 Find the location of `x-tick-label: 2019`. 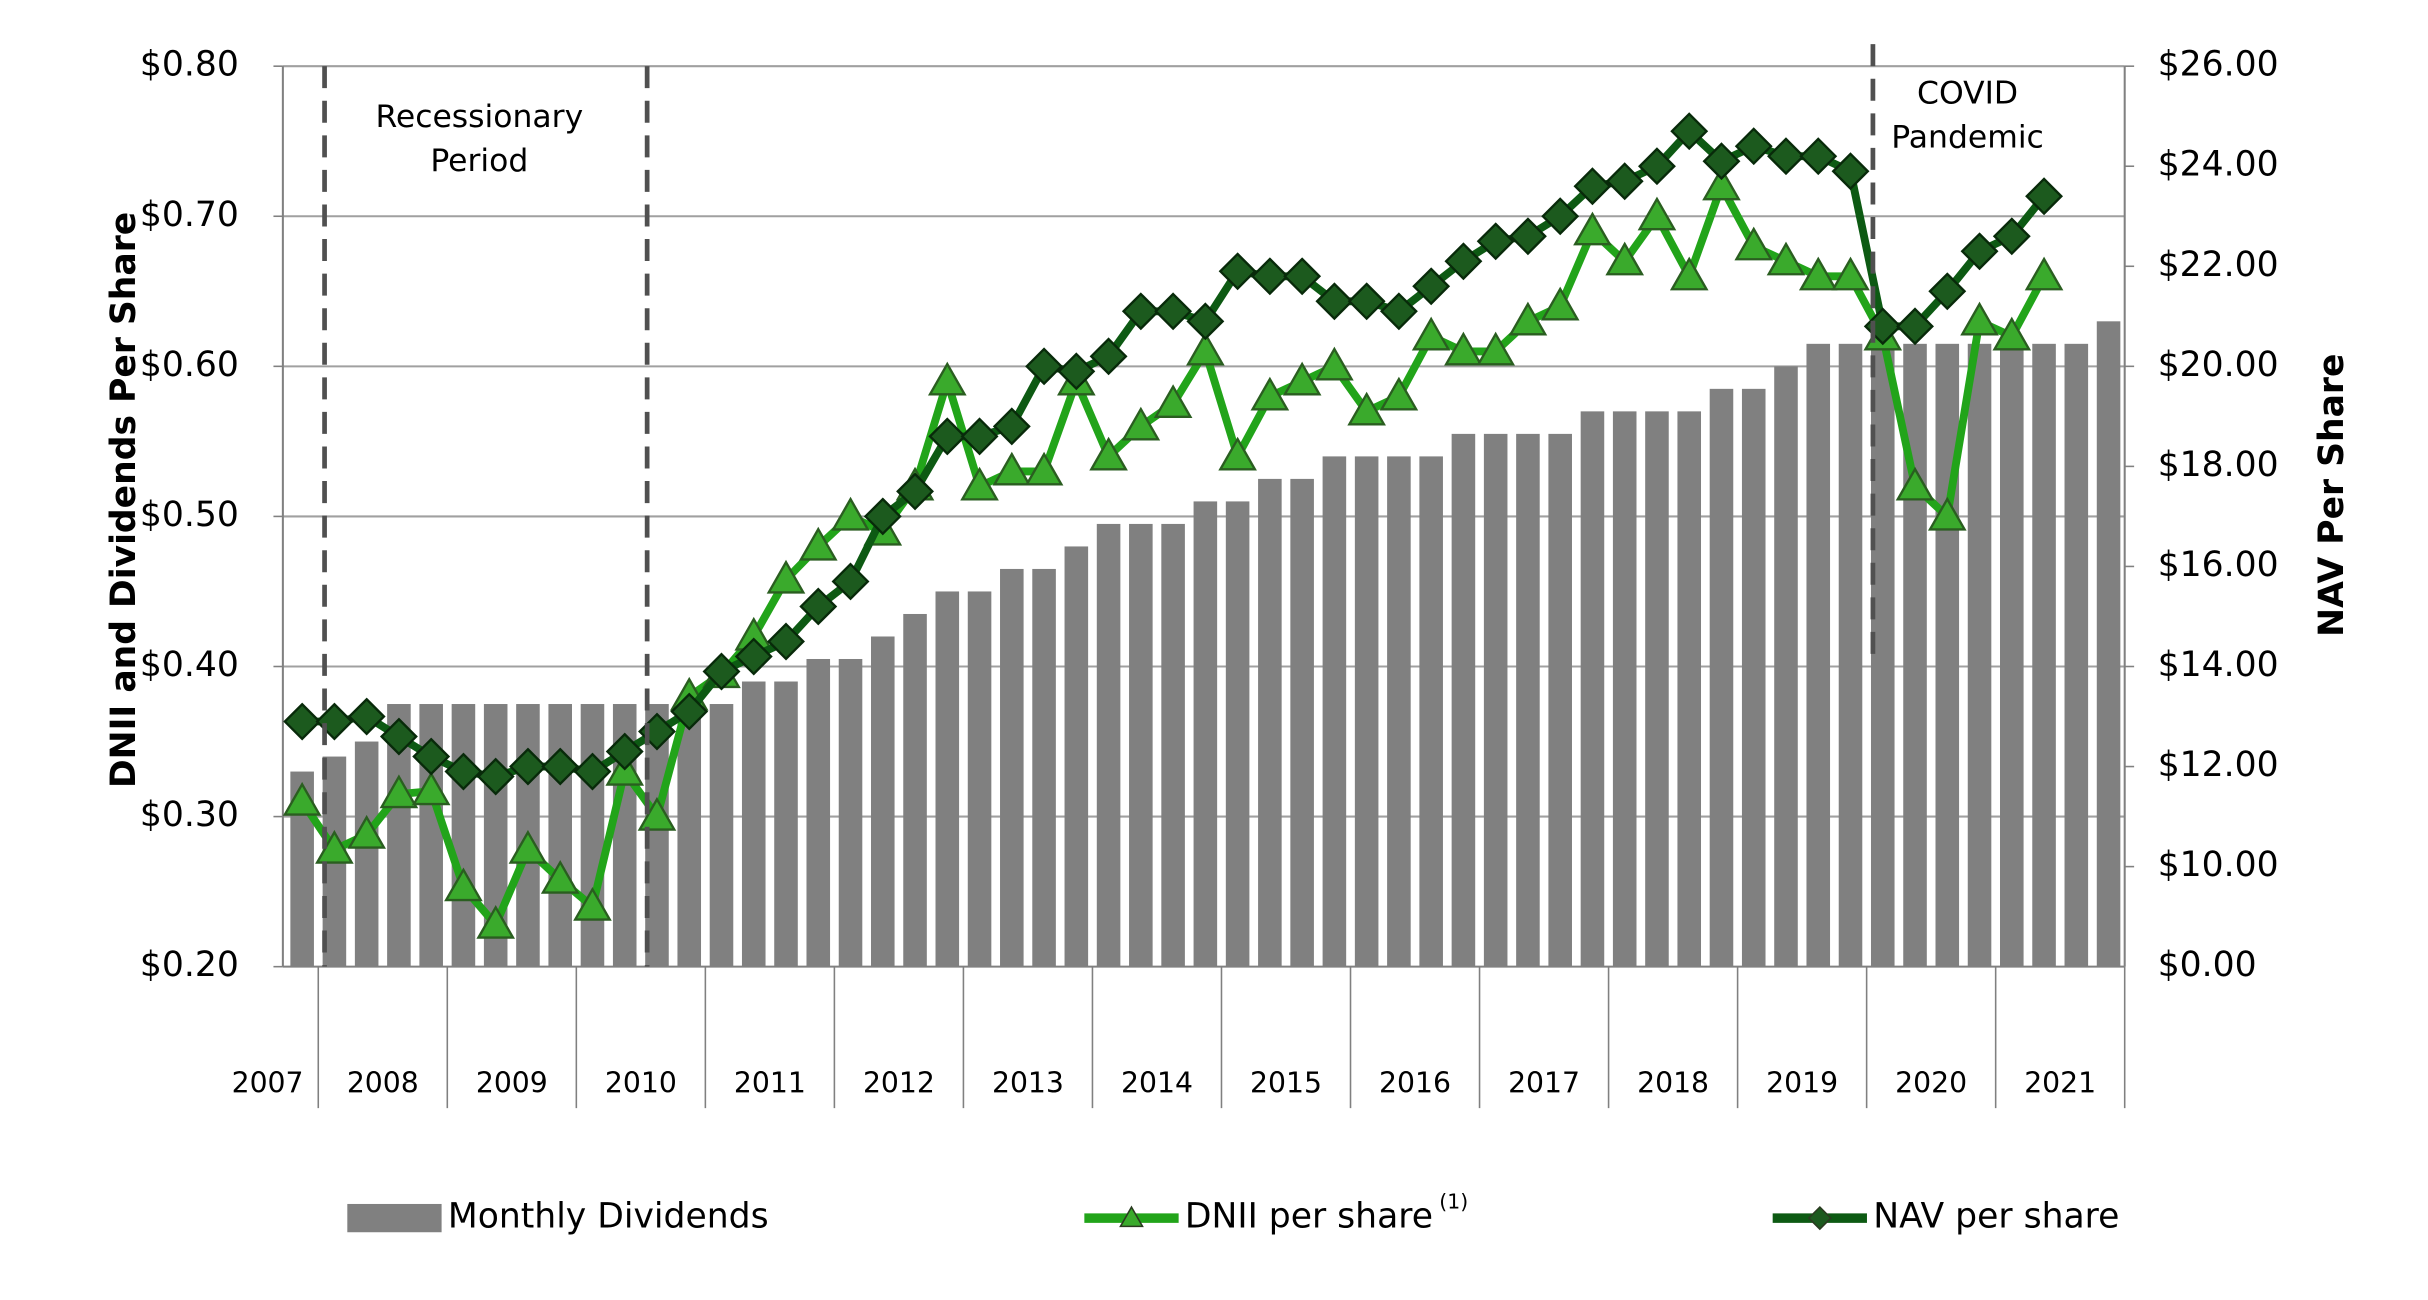

x-tick-label: 2019 is located at coordinates (1802, 1083).